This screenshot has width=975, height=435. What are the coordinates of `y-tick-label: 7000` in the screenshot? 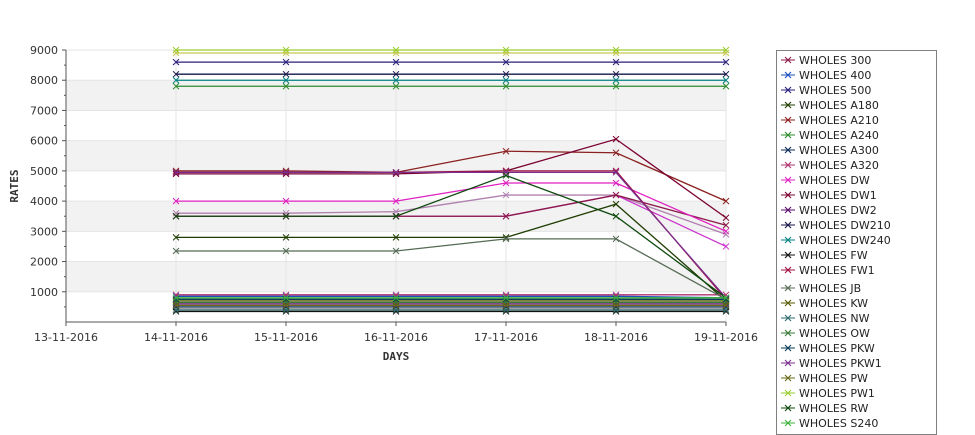 It's located at (44, 110).